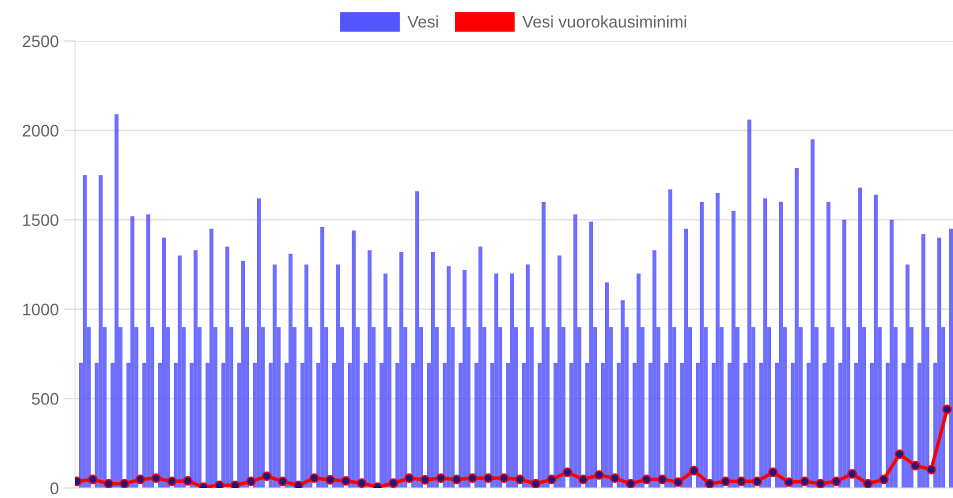 Image resolution: width=953 pixels, height=498 pixels. I want to click on legend-label: Vesi vuorokausiminimi, so click(604, 21).